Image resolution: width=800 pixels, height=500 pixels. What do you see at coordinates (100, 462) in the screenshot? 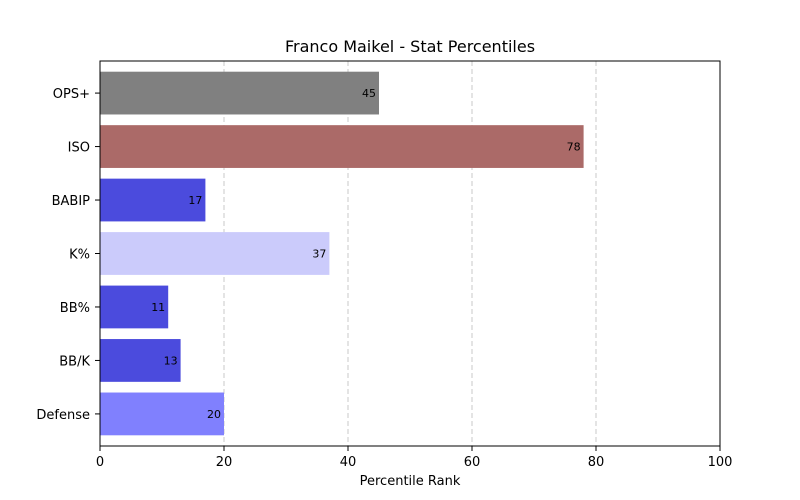
I see `x-tick-label: 0` at bounding box center [100, 462].